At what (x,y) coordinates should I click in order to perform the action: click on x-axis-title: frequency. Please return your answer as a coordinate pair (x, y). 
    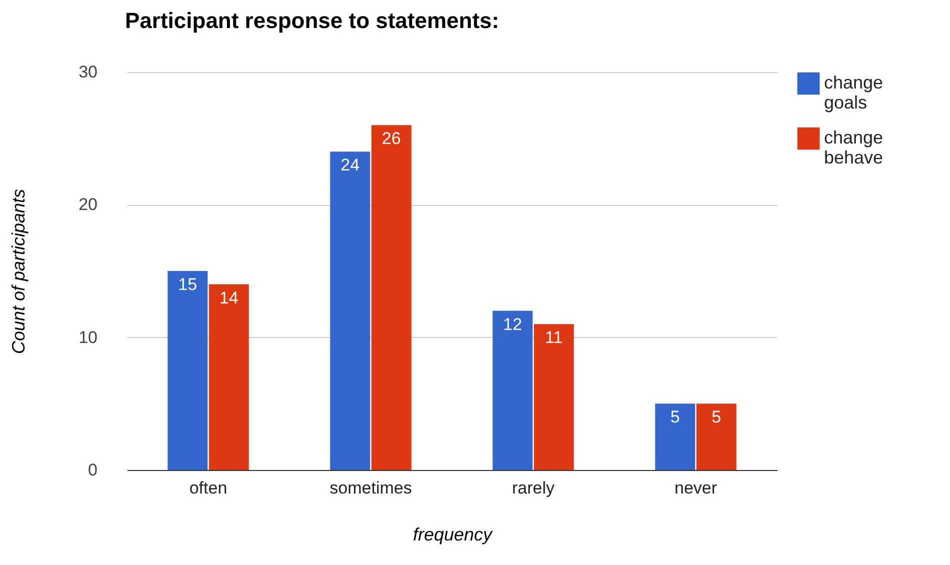
    Looking at the image, I should click on (453, 534).